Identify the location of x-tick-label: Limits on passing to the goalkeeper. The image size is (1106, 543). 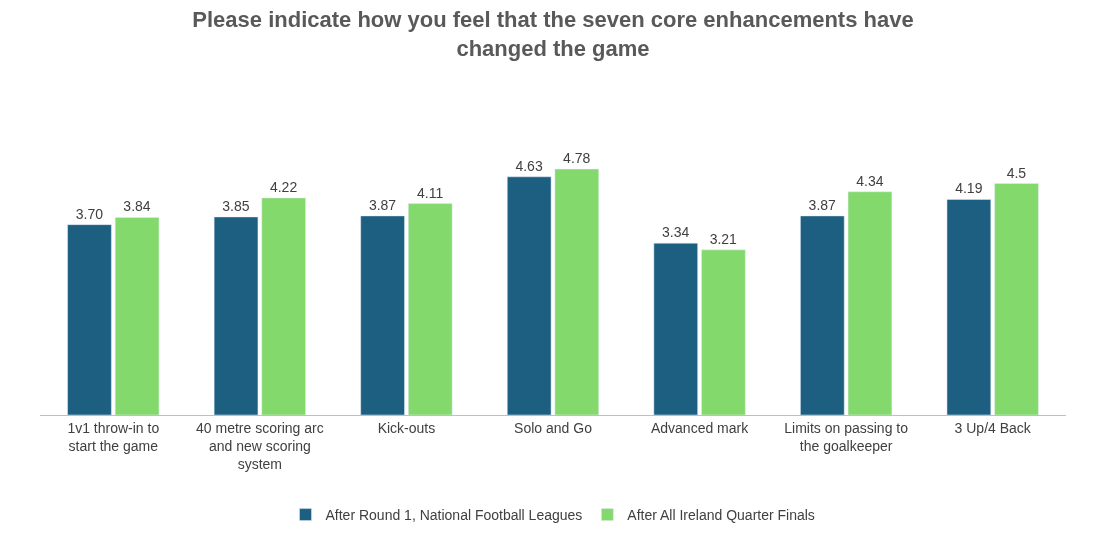
(846, 436).